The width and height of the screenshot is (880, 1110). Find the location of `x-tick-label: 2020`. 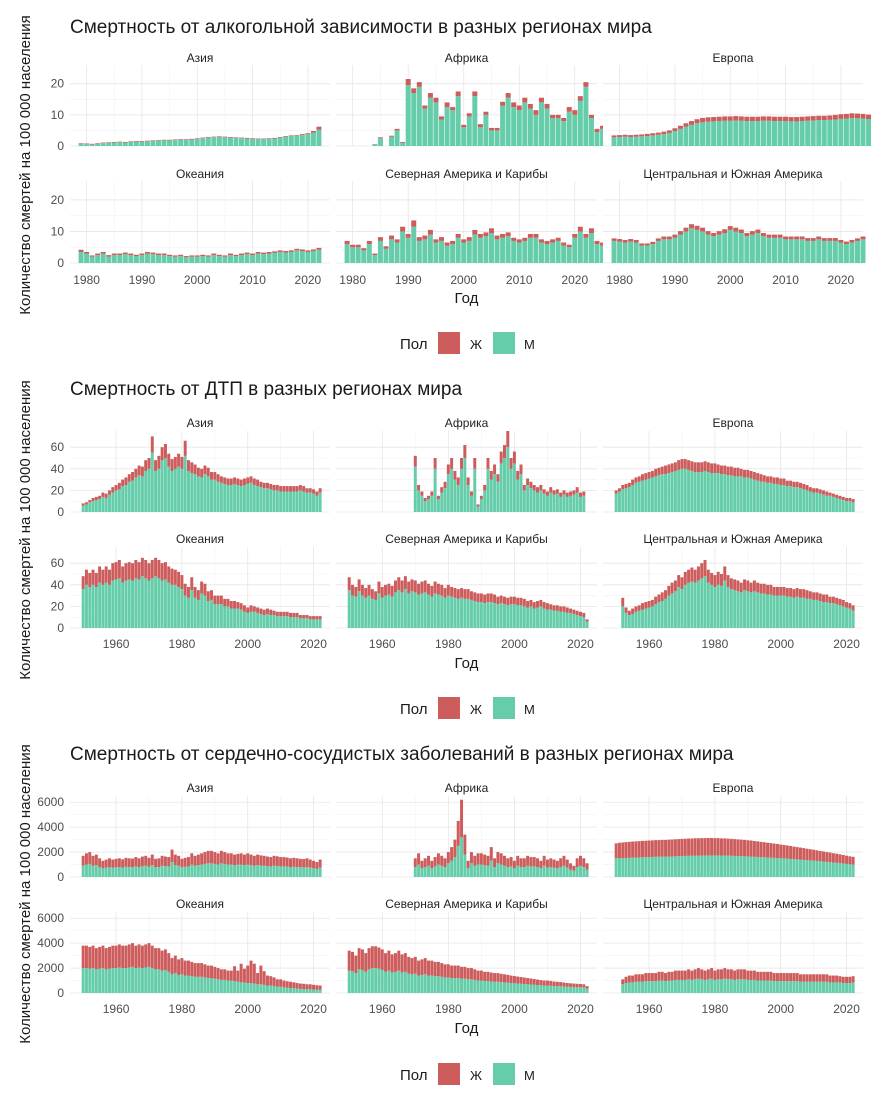

x-tick-label: 2020 is located at coordinates (313, 1009).